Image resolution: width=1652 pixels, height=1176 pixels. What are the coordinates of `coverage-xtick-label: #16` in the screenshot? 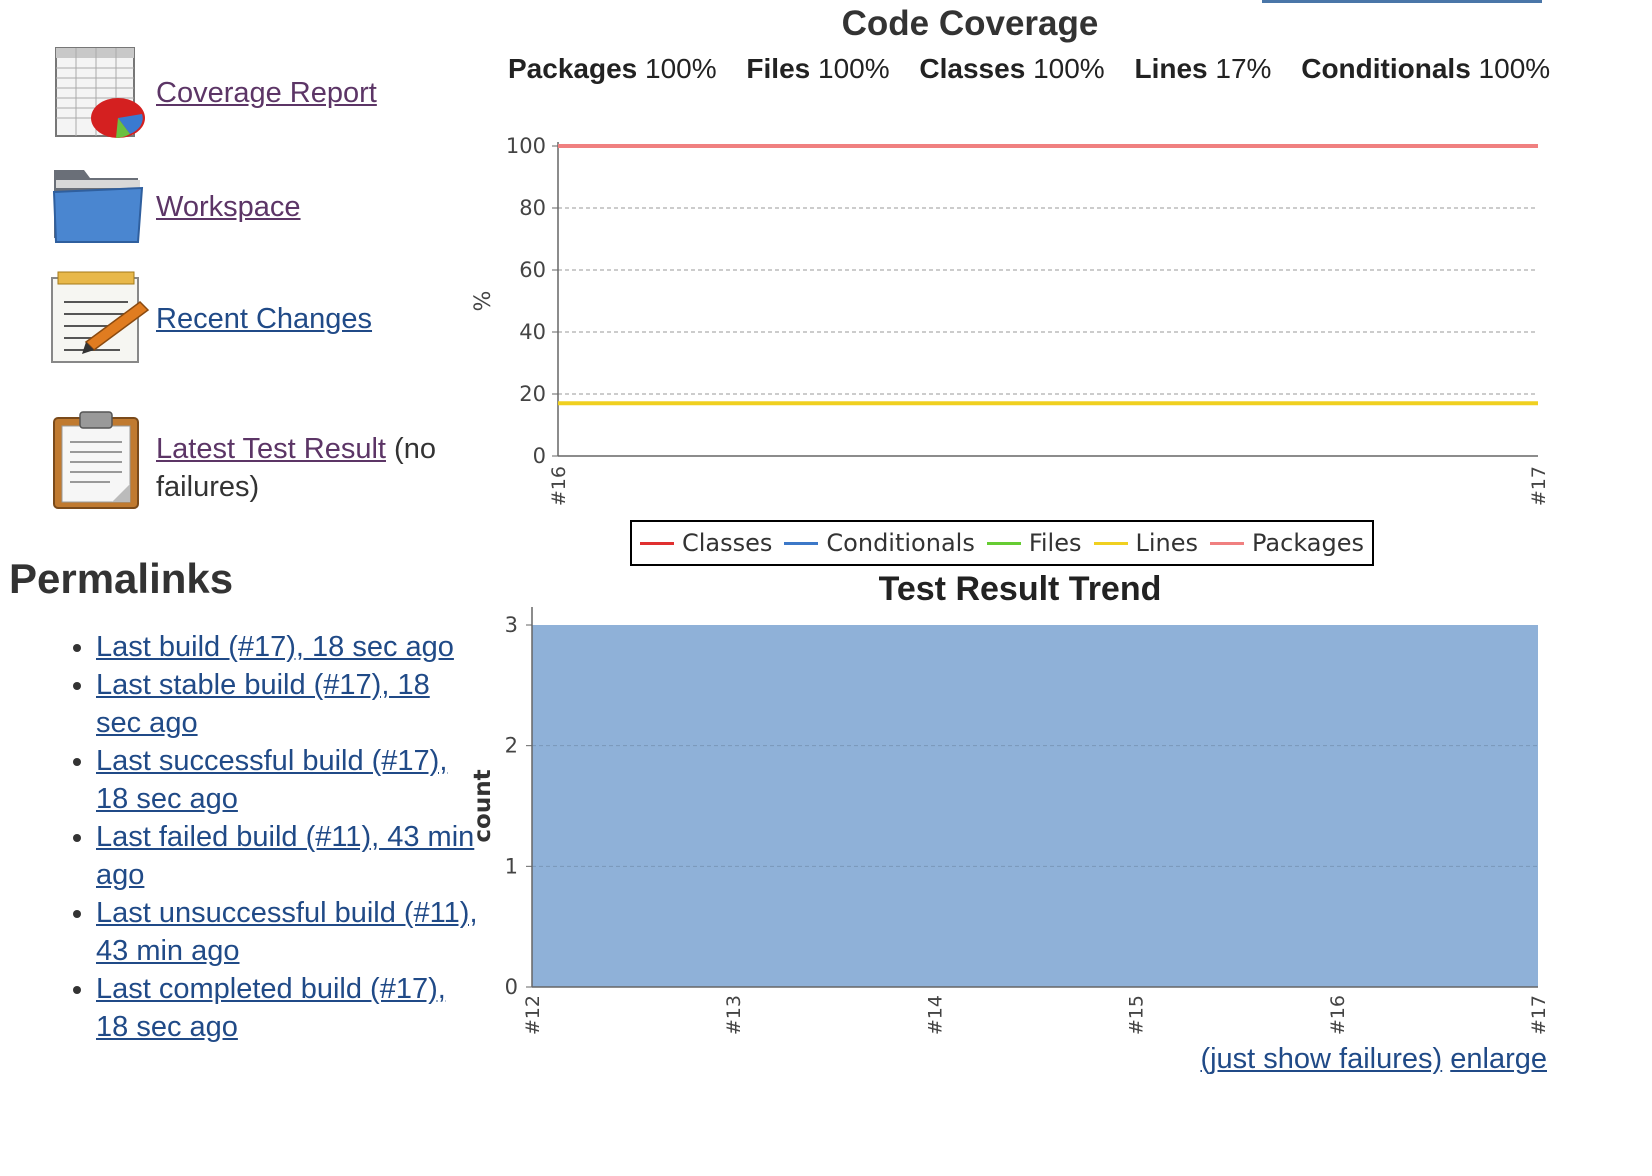 It's located at (559, 486).